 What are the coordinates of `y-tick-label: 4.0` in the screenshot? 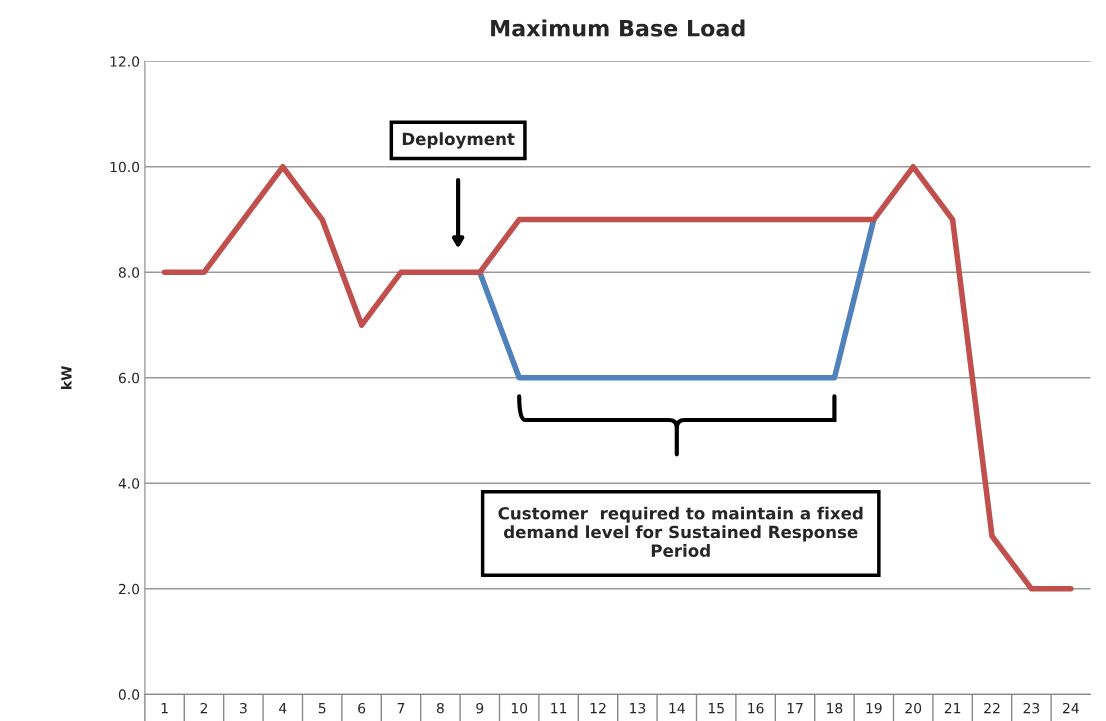 It's located at (129, 483).